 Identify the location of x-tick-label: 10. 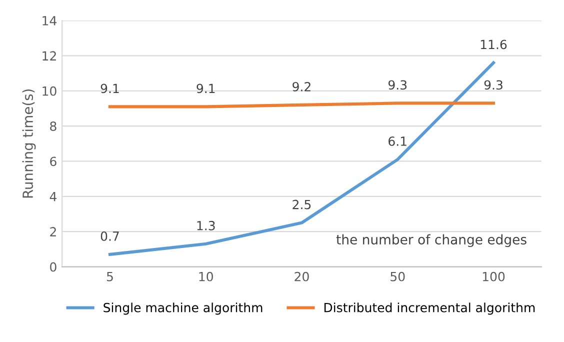
(206, 277).